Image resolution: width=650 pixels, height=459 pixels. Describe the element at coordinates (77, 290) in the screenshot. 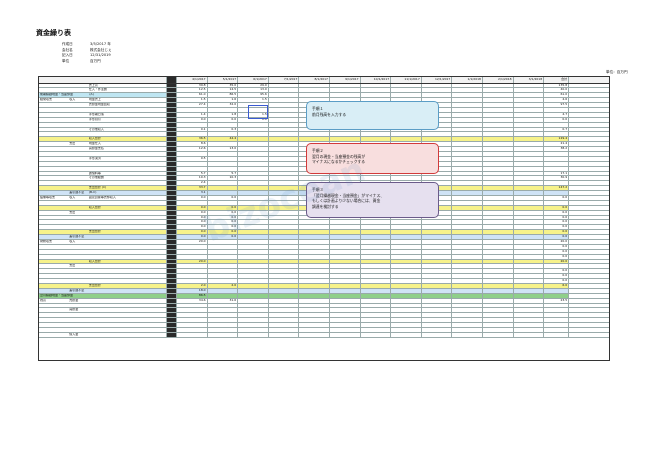

I see `row-label-part: 差引過不足` at that location.